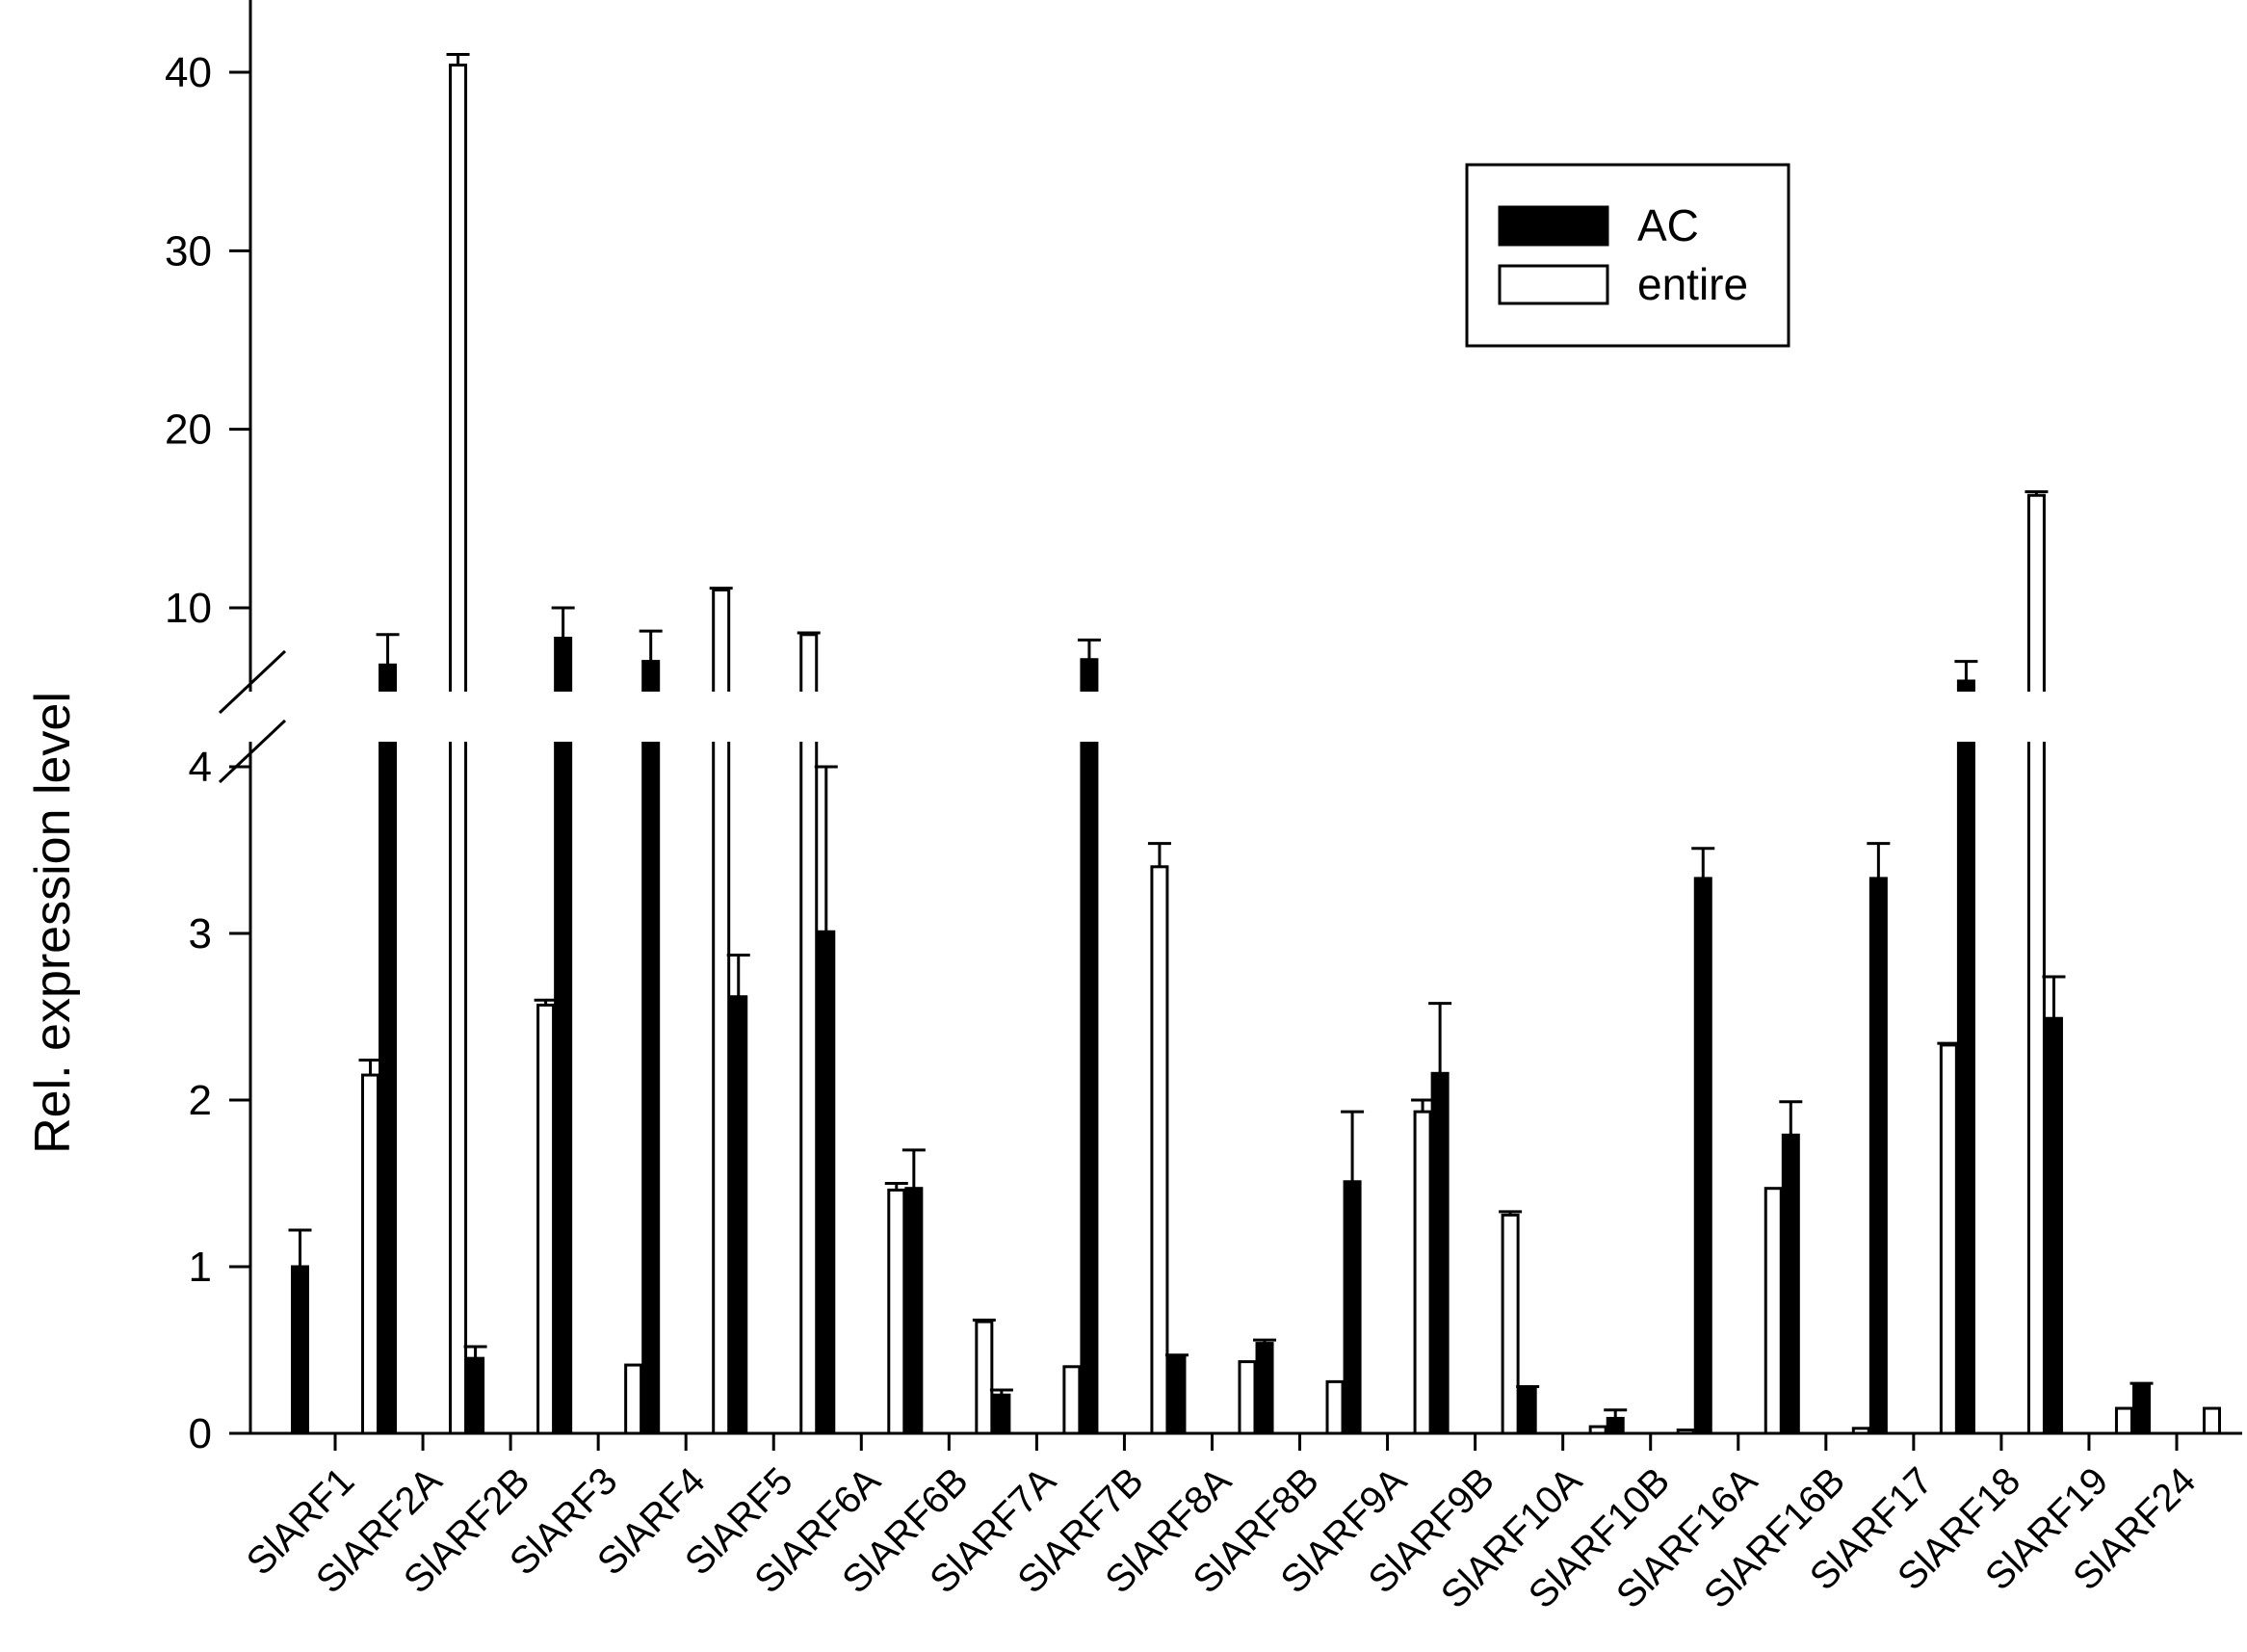 This screenshot has height=1652, width=2247. Describe the element at coordinates (200, 933) in the screenshot. I see `y-tick-label: 3` at that location.